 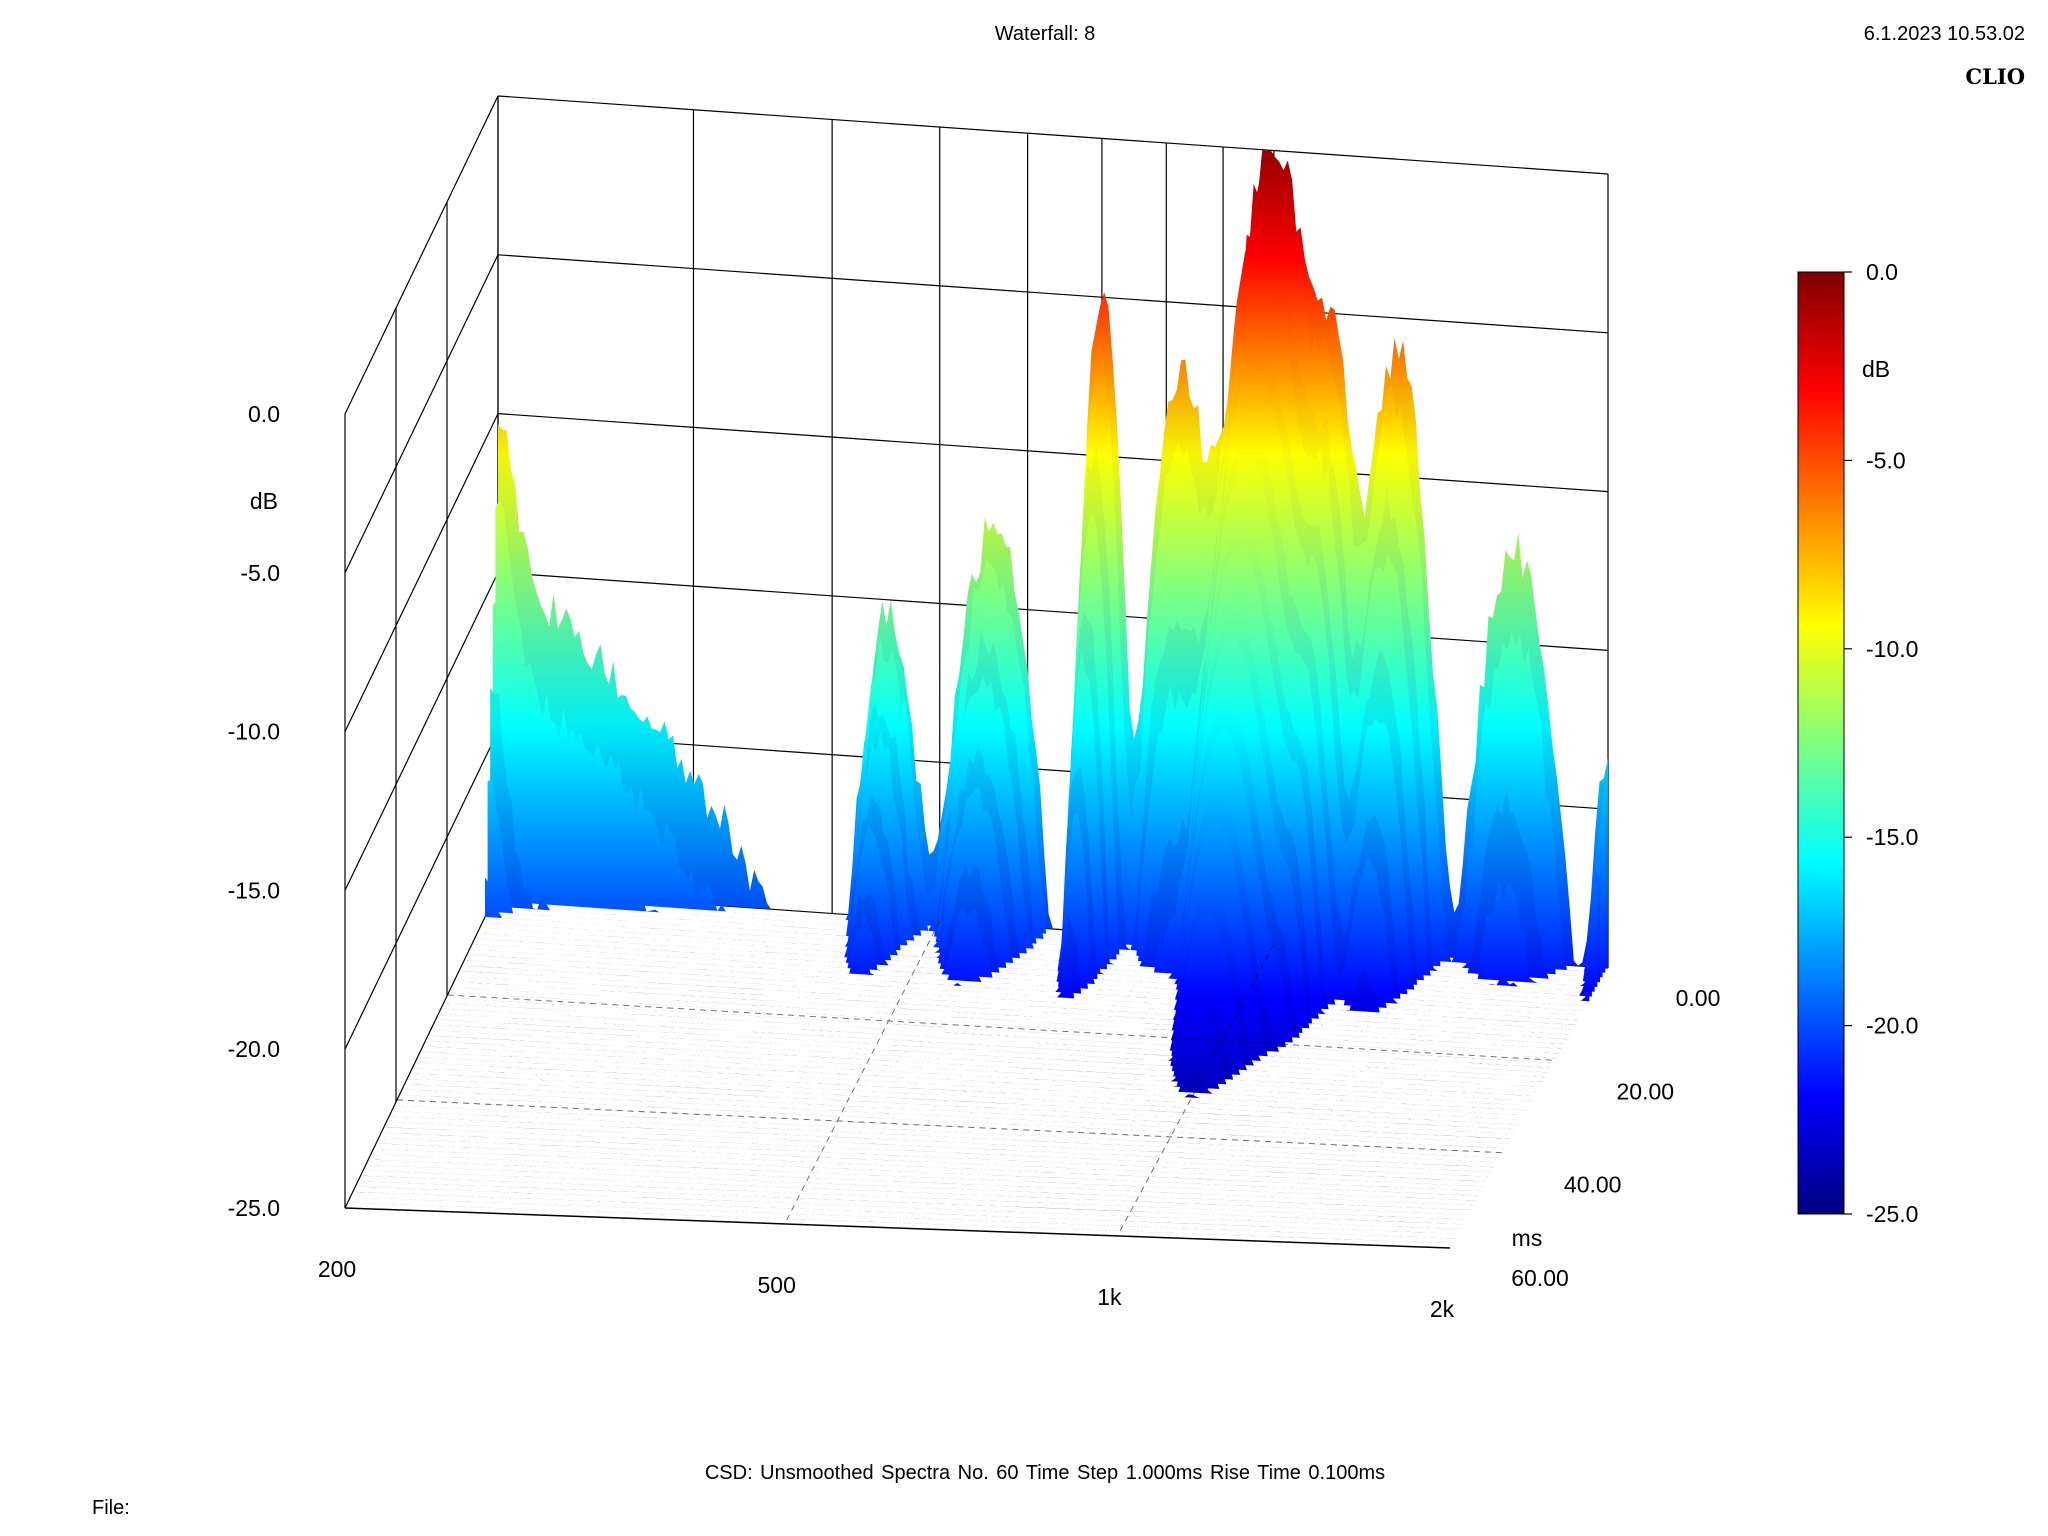 What do you see at coordinates (886, 1289) in the screenshot?
I see `frequency-axis: 200 500 1k 2k` at bounding box center [886, 1289].